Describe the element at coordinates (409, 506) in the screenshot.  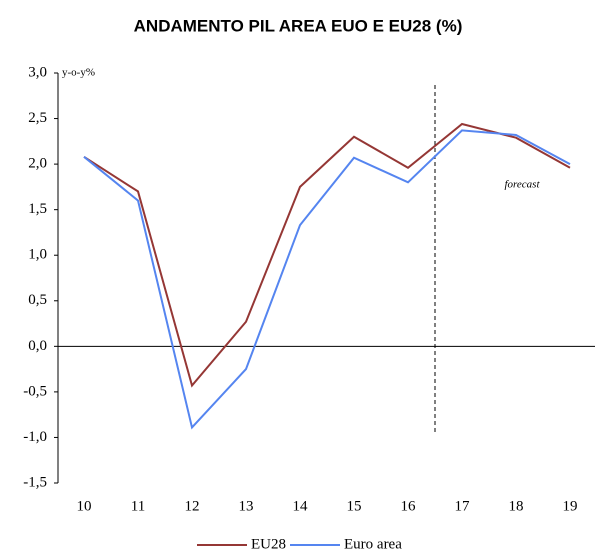
I see `x-tick-label: 16` at that location.